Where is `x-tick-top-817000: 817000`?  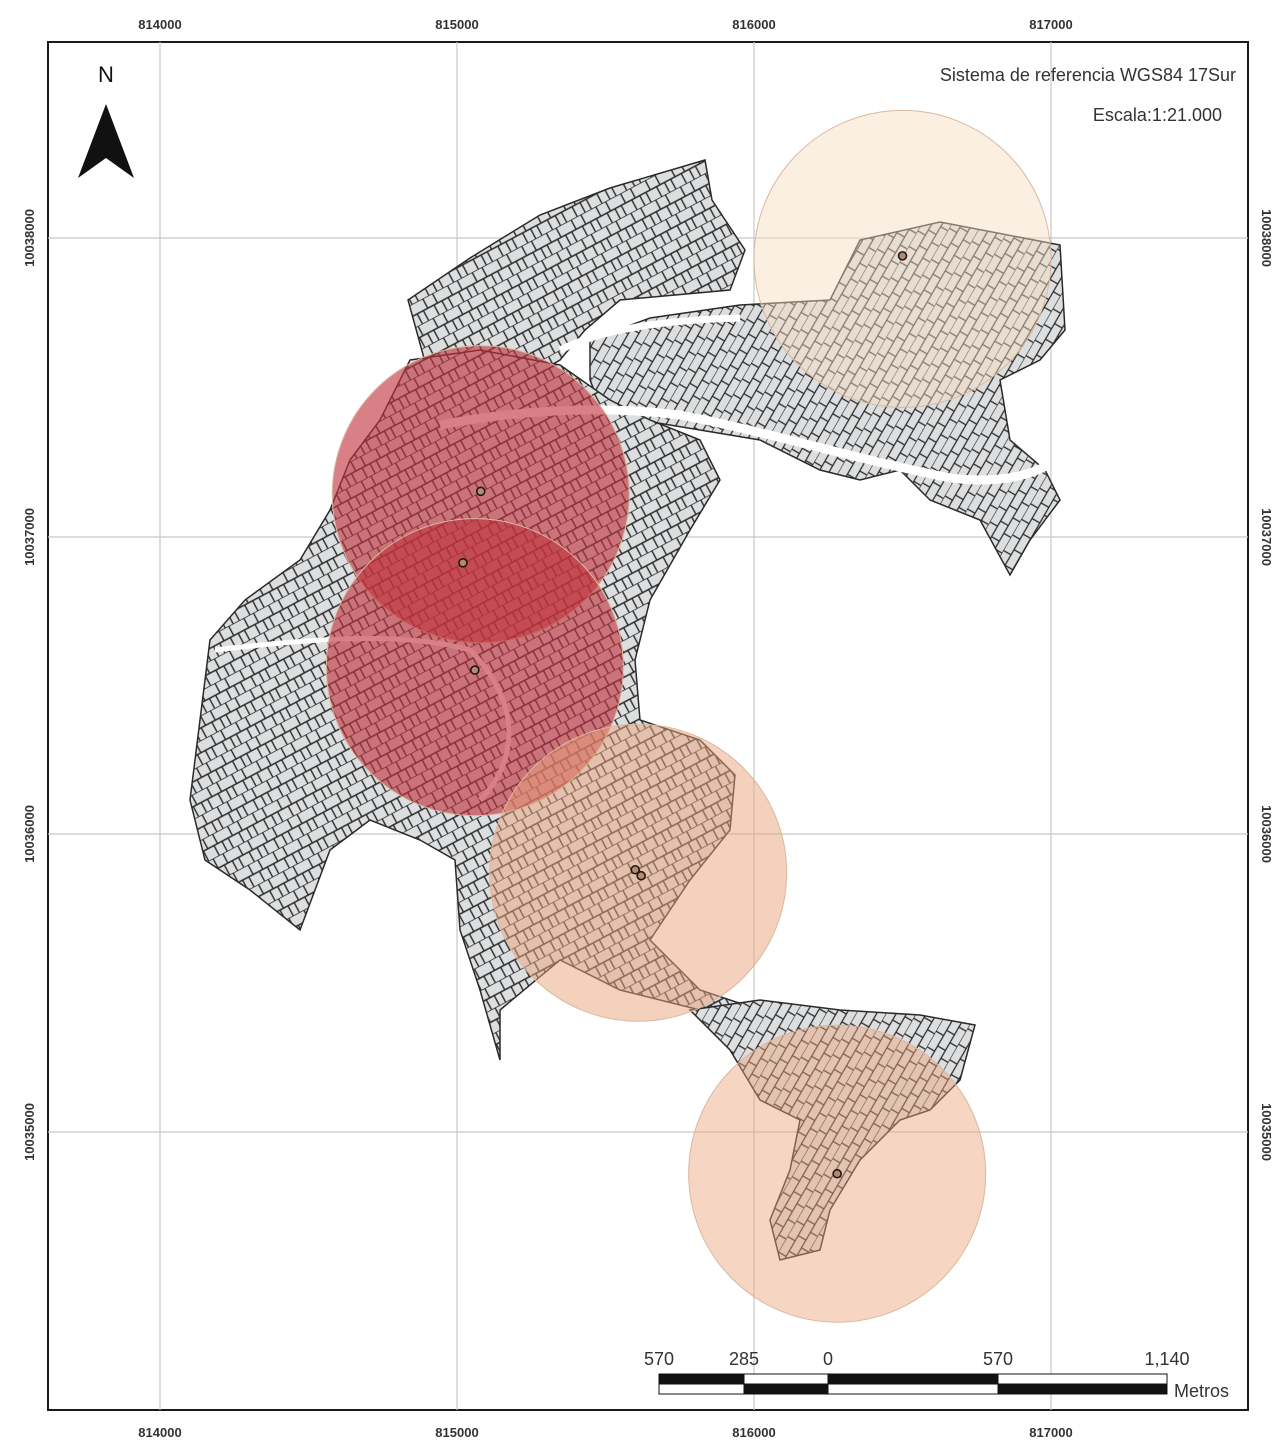
x-tick-top-817000: 817000 is located at coordinates (1050, 24).